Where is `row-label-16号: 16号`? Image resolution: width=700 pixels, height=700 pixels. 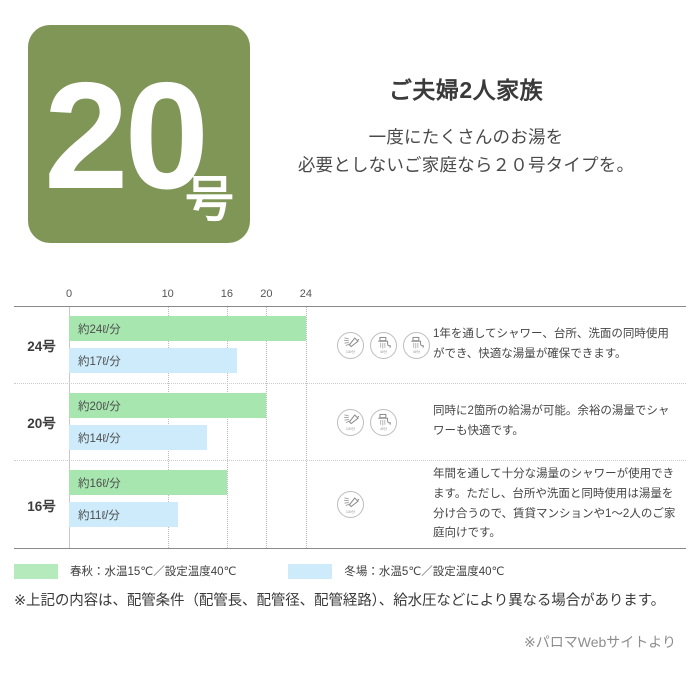 row-label-16号: 16号 is located at coordinates (41, 506).